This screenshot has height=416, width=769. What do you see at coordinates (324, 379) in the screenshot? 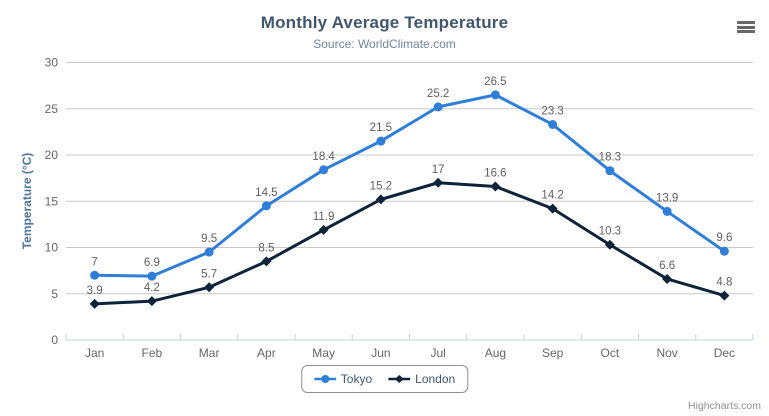
I see `tokyo-series-icon` at bounding box center [324, 379].